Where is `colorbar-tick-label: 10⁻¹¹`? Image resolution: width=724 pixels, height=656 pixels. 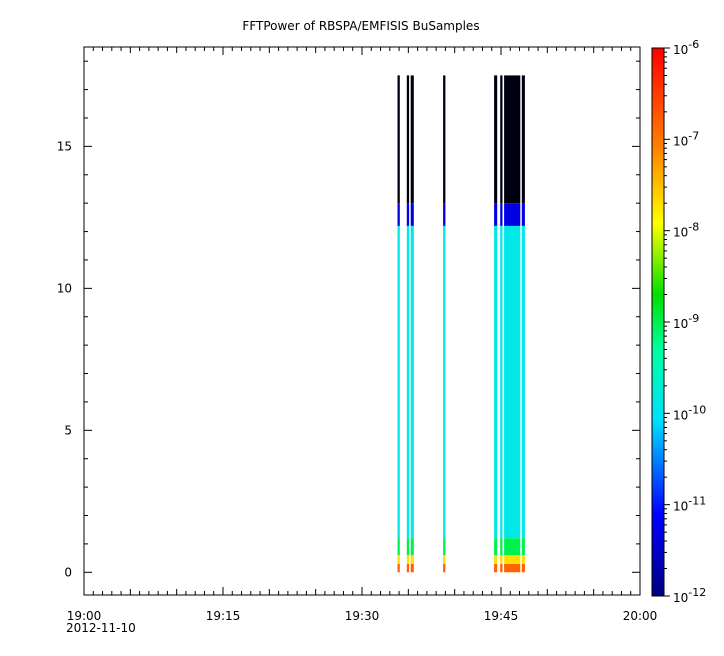
colorbar-tick-label: 10⁻¹¹ is located at coordinates (689, 504).